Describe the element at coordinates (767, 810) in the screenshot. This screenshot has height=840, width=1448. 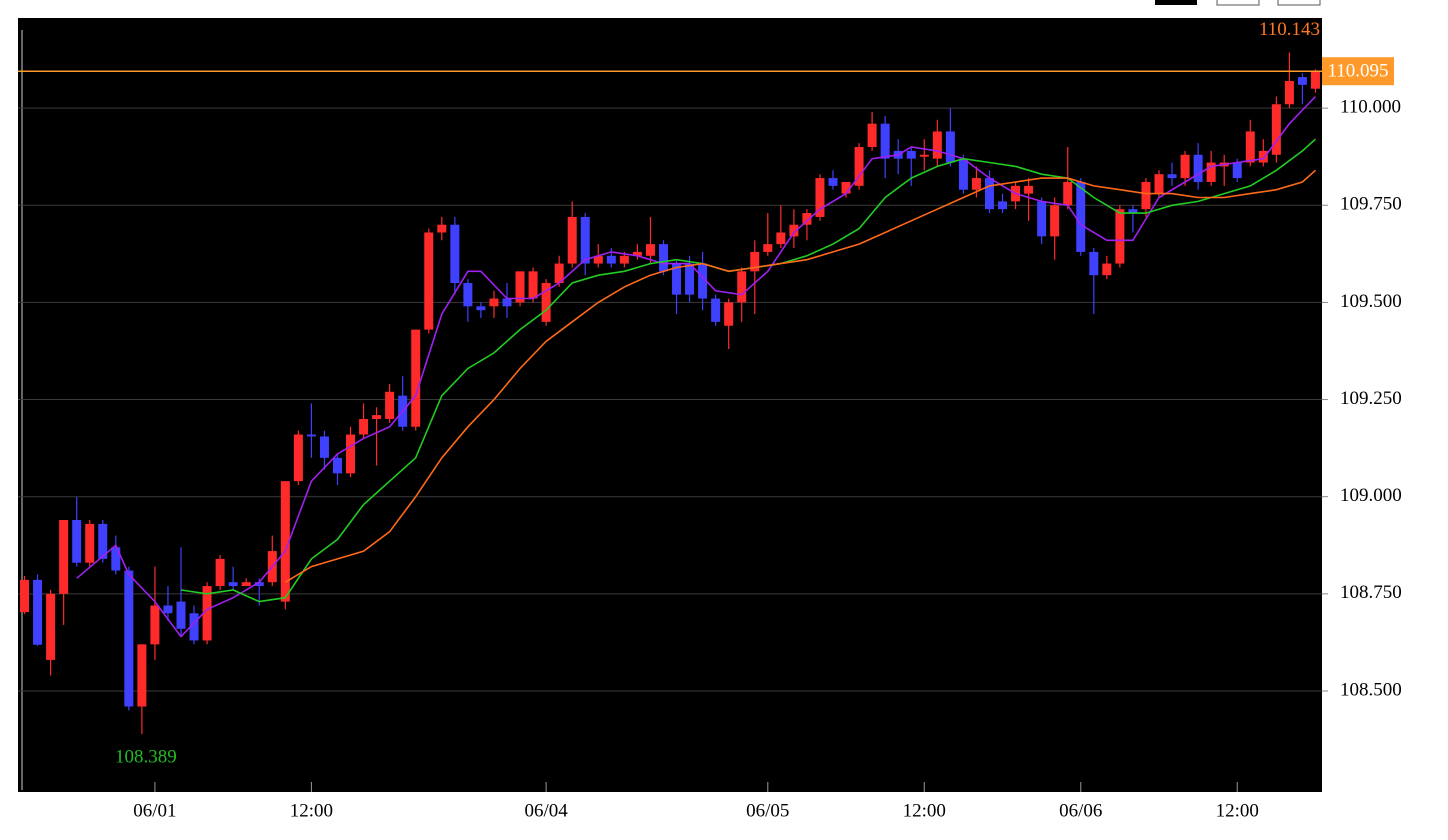
I see `x-tick-label: 06/05` at that location.